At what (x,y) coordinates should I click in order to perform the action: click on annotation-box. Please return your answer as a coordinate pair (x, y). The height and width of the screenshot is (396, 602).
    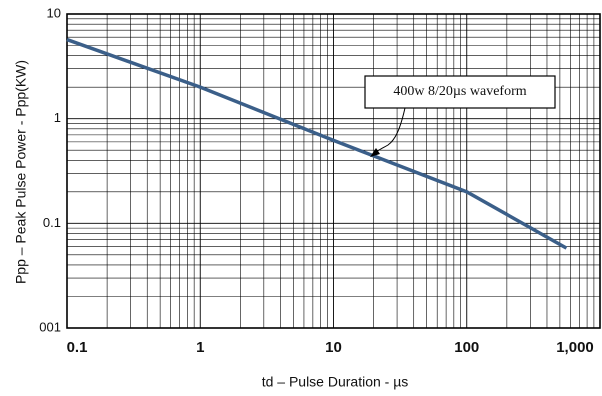
    Looking at the image, I should click on (460, 92).